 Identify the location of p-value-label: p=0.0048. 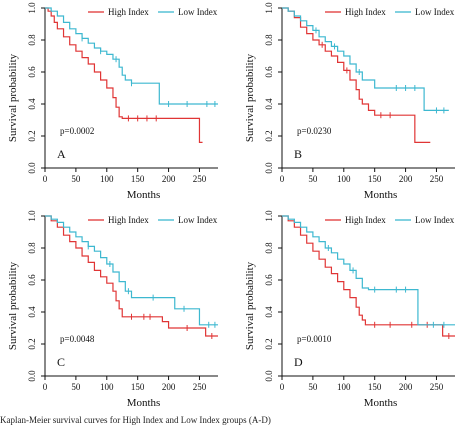
(77, 339).